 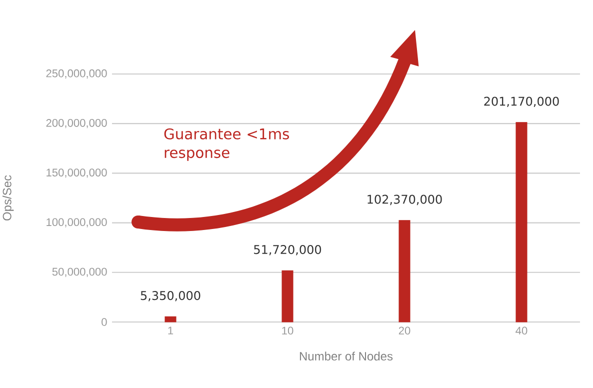 What do you see at coordinates (346, 356) in the screenshot?
I see `x-axis-title: Number of Nodes` at bounding box center [346, 356].